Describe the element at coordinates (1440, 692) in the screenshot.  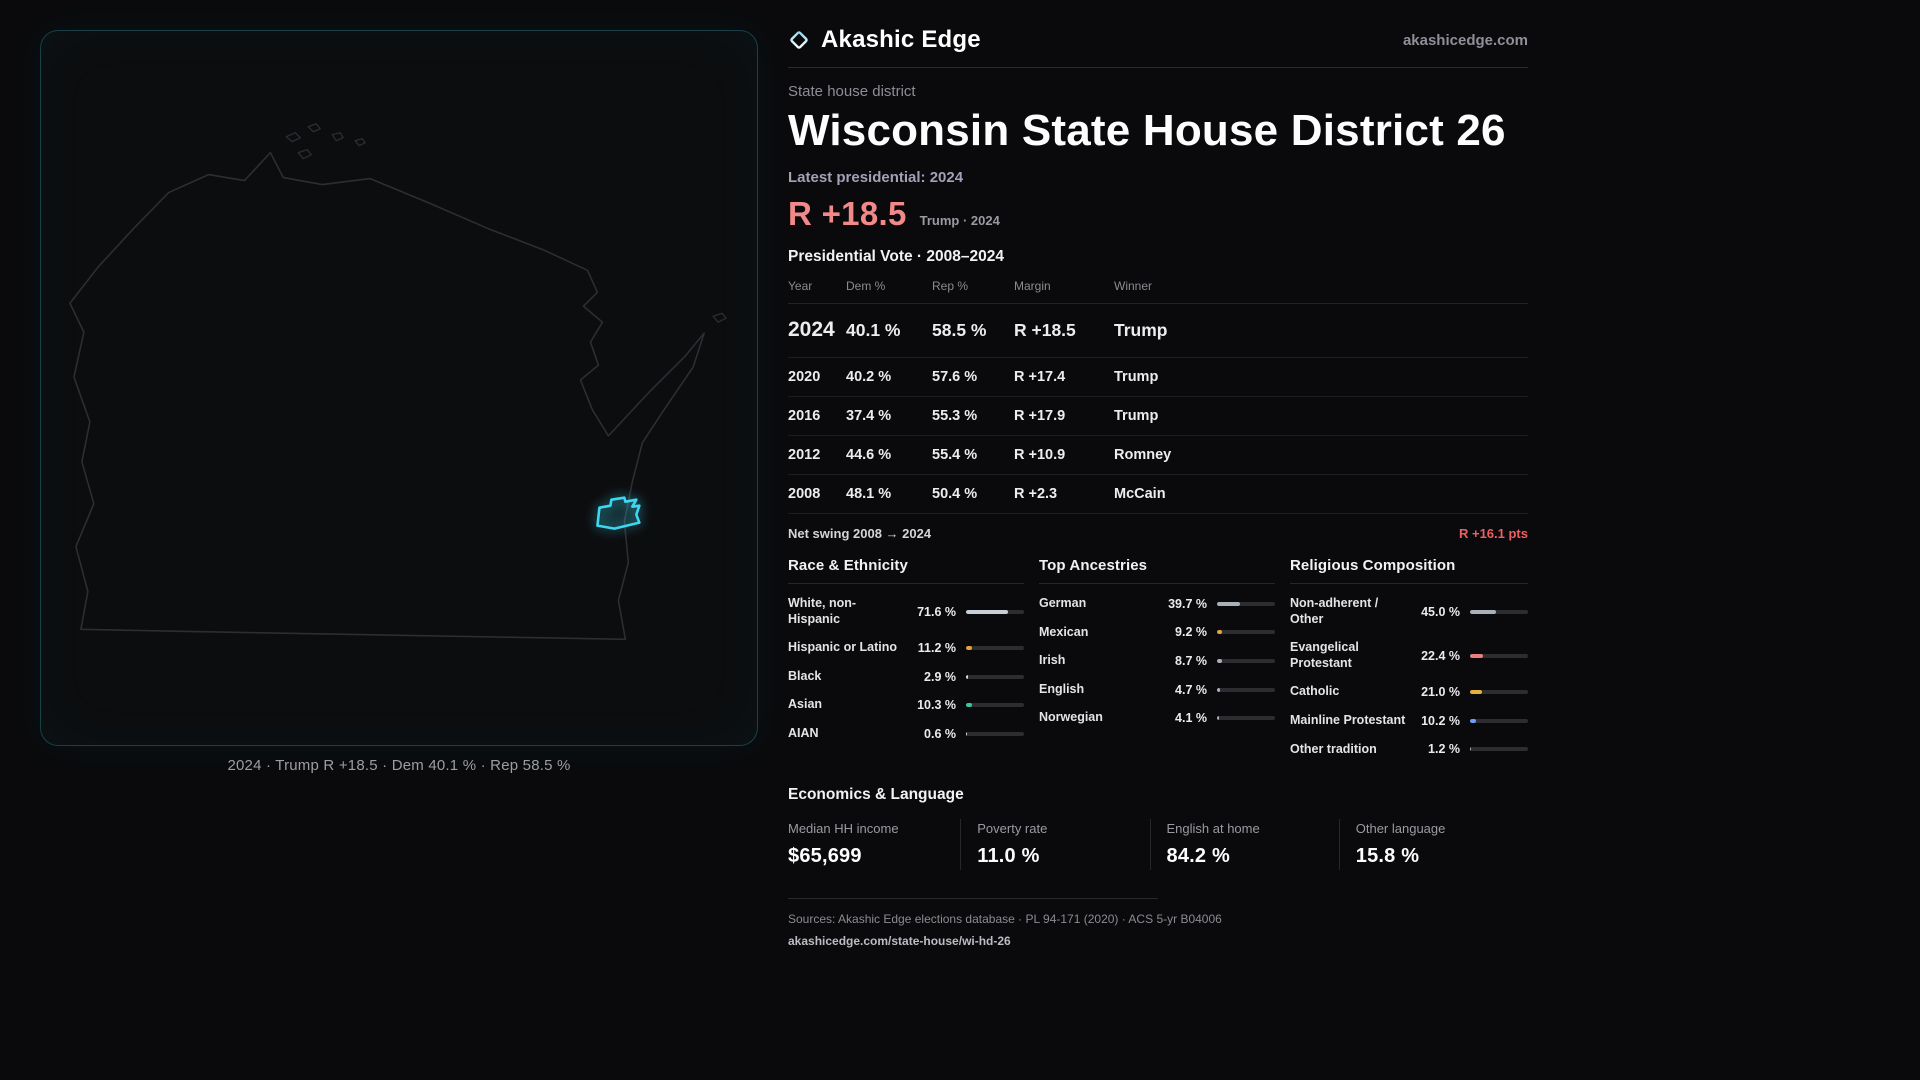
I see `demographic-value: 21.0 %` at that location.